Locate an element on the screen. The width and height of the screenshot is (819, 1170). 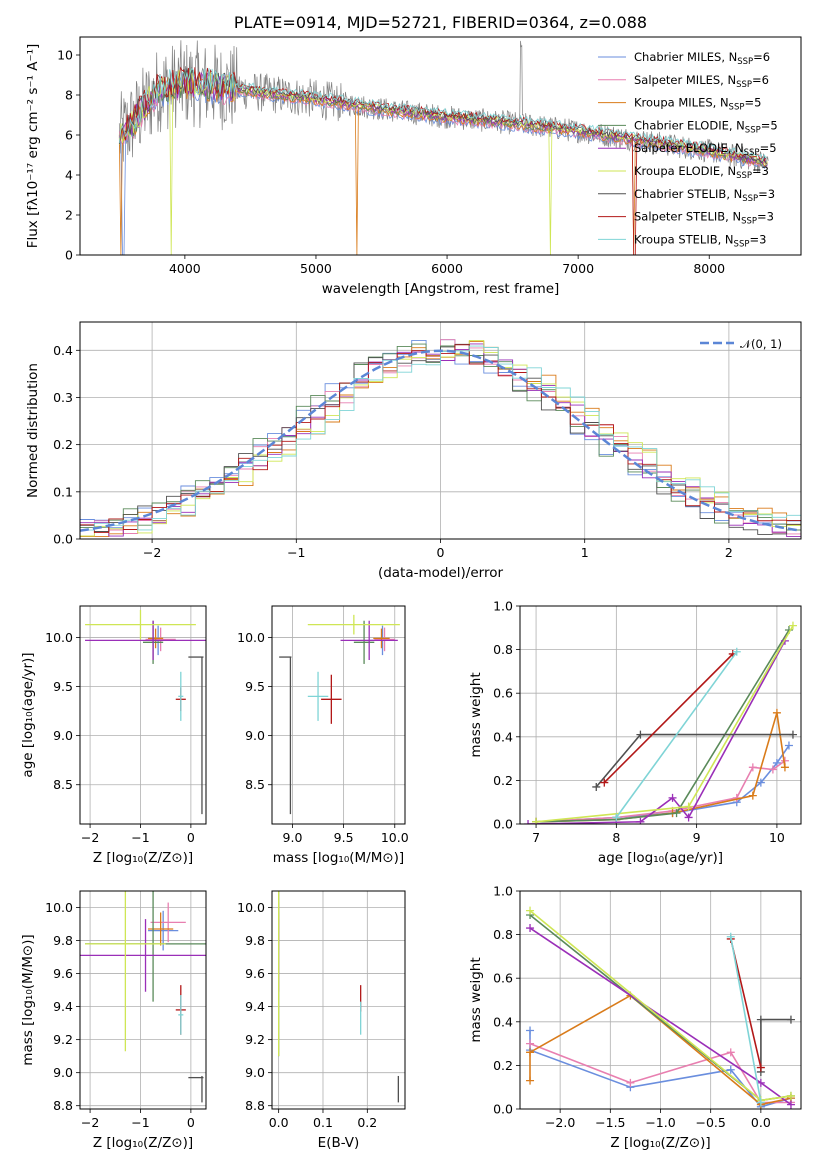
x-tick-label: 7000 is located at coordinates (578, 268).